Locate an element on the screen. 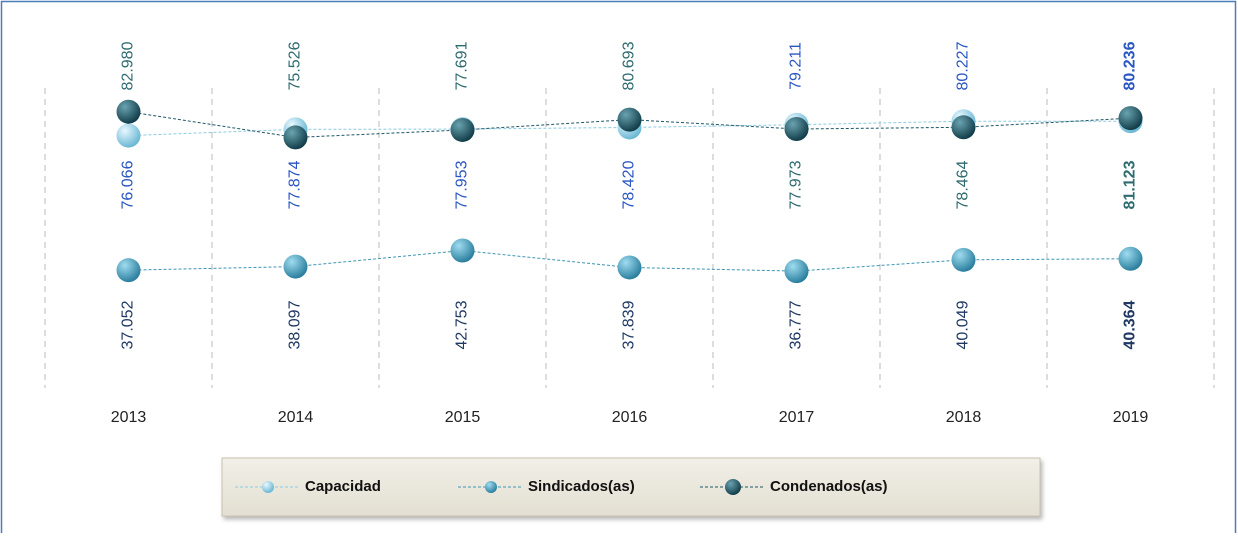 This screenshot has height=538, width=1238. x-tick-label: 2015 is located at coordinates (463, 417).